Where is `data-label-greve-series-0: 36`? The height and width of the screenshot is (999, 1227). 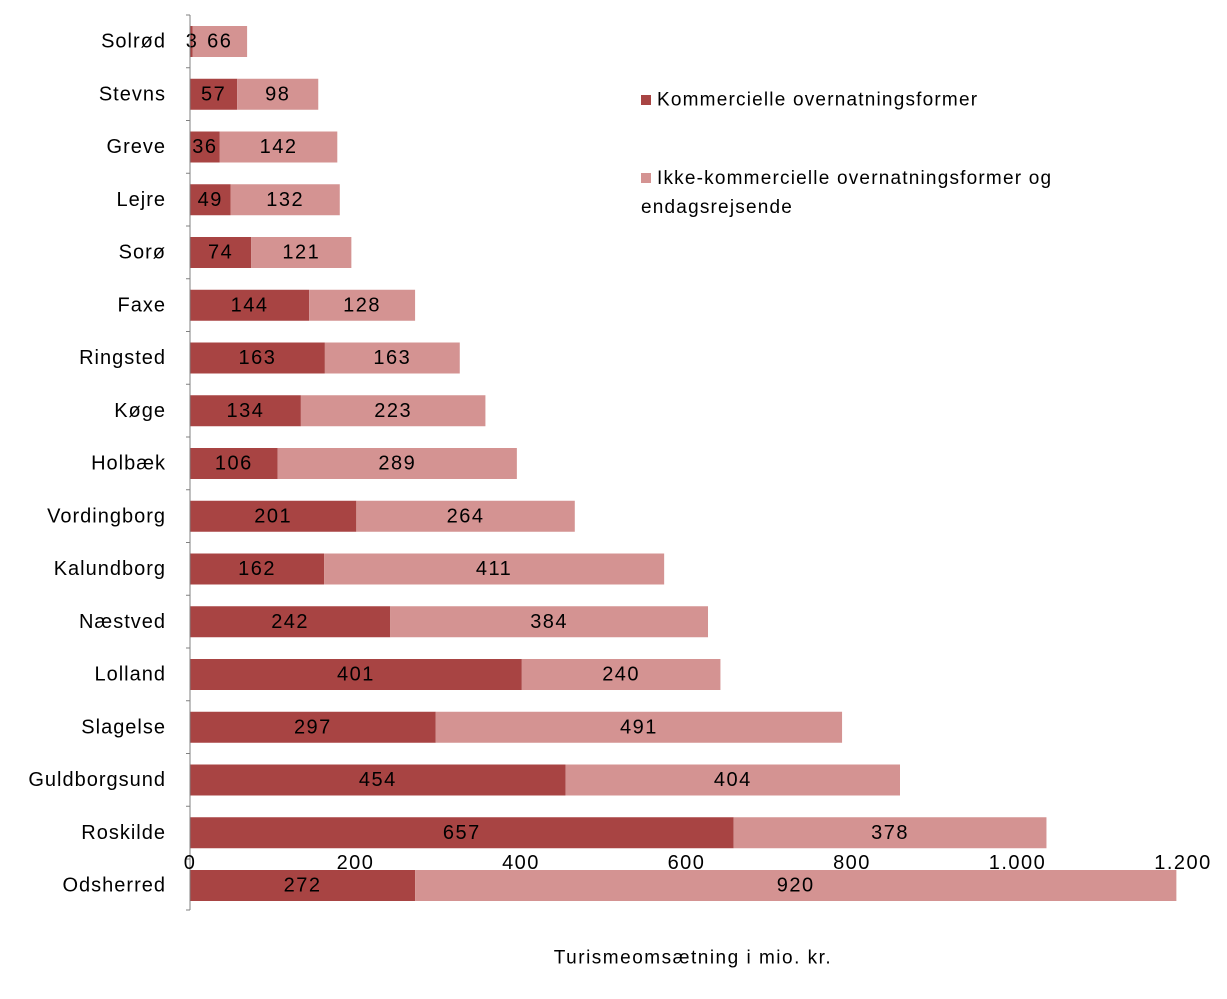
data-label-greve-series-0: 36 is located at coordinates (204, 147).